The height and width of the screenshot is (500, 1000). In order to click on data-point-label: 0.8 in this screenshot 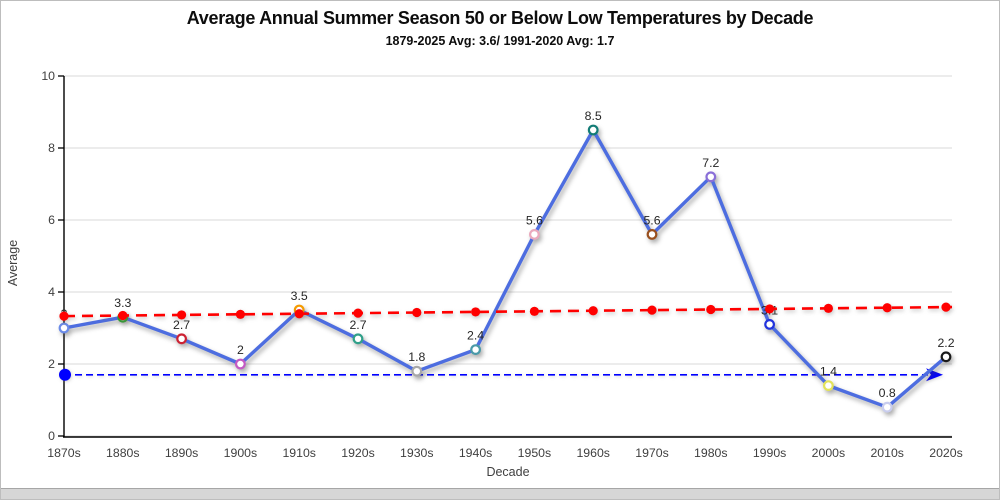, I will do `click(887, 393)`.